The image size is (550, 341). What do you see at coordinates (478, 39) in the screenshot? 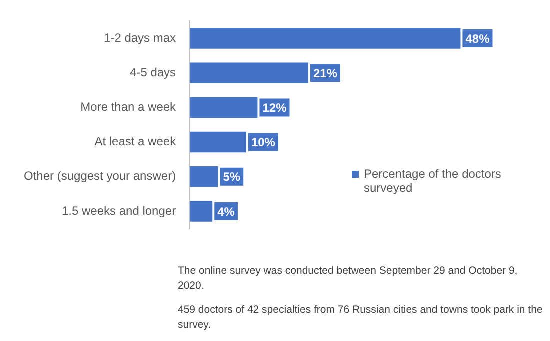
I see `data-label: 48%` at bounding box center [478, 39].